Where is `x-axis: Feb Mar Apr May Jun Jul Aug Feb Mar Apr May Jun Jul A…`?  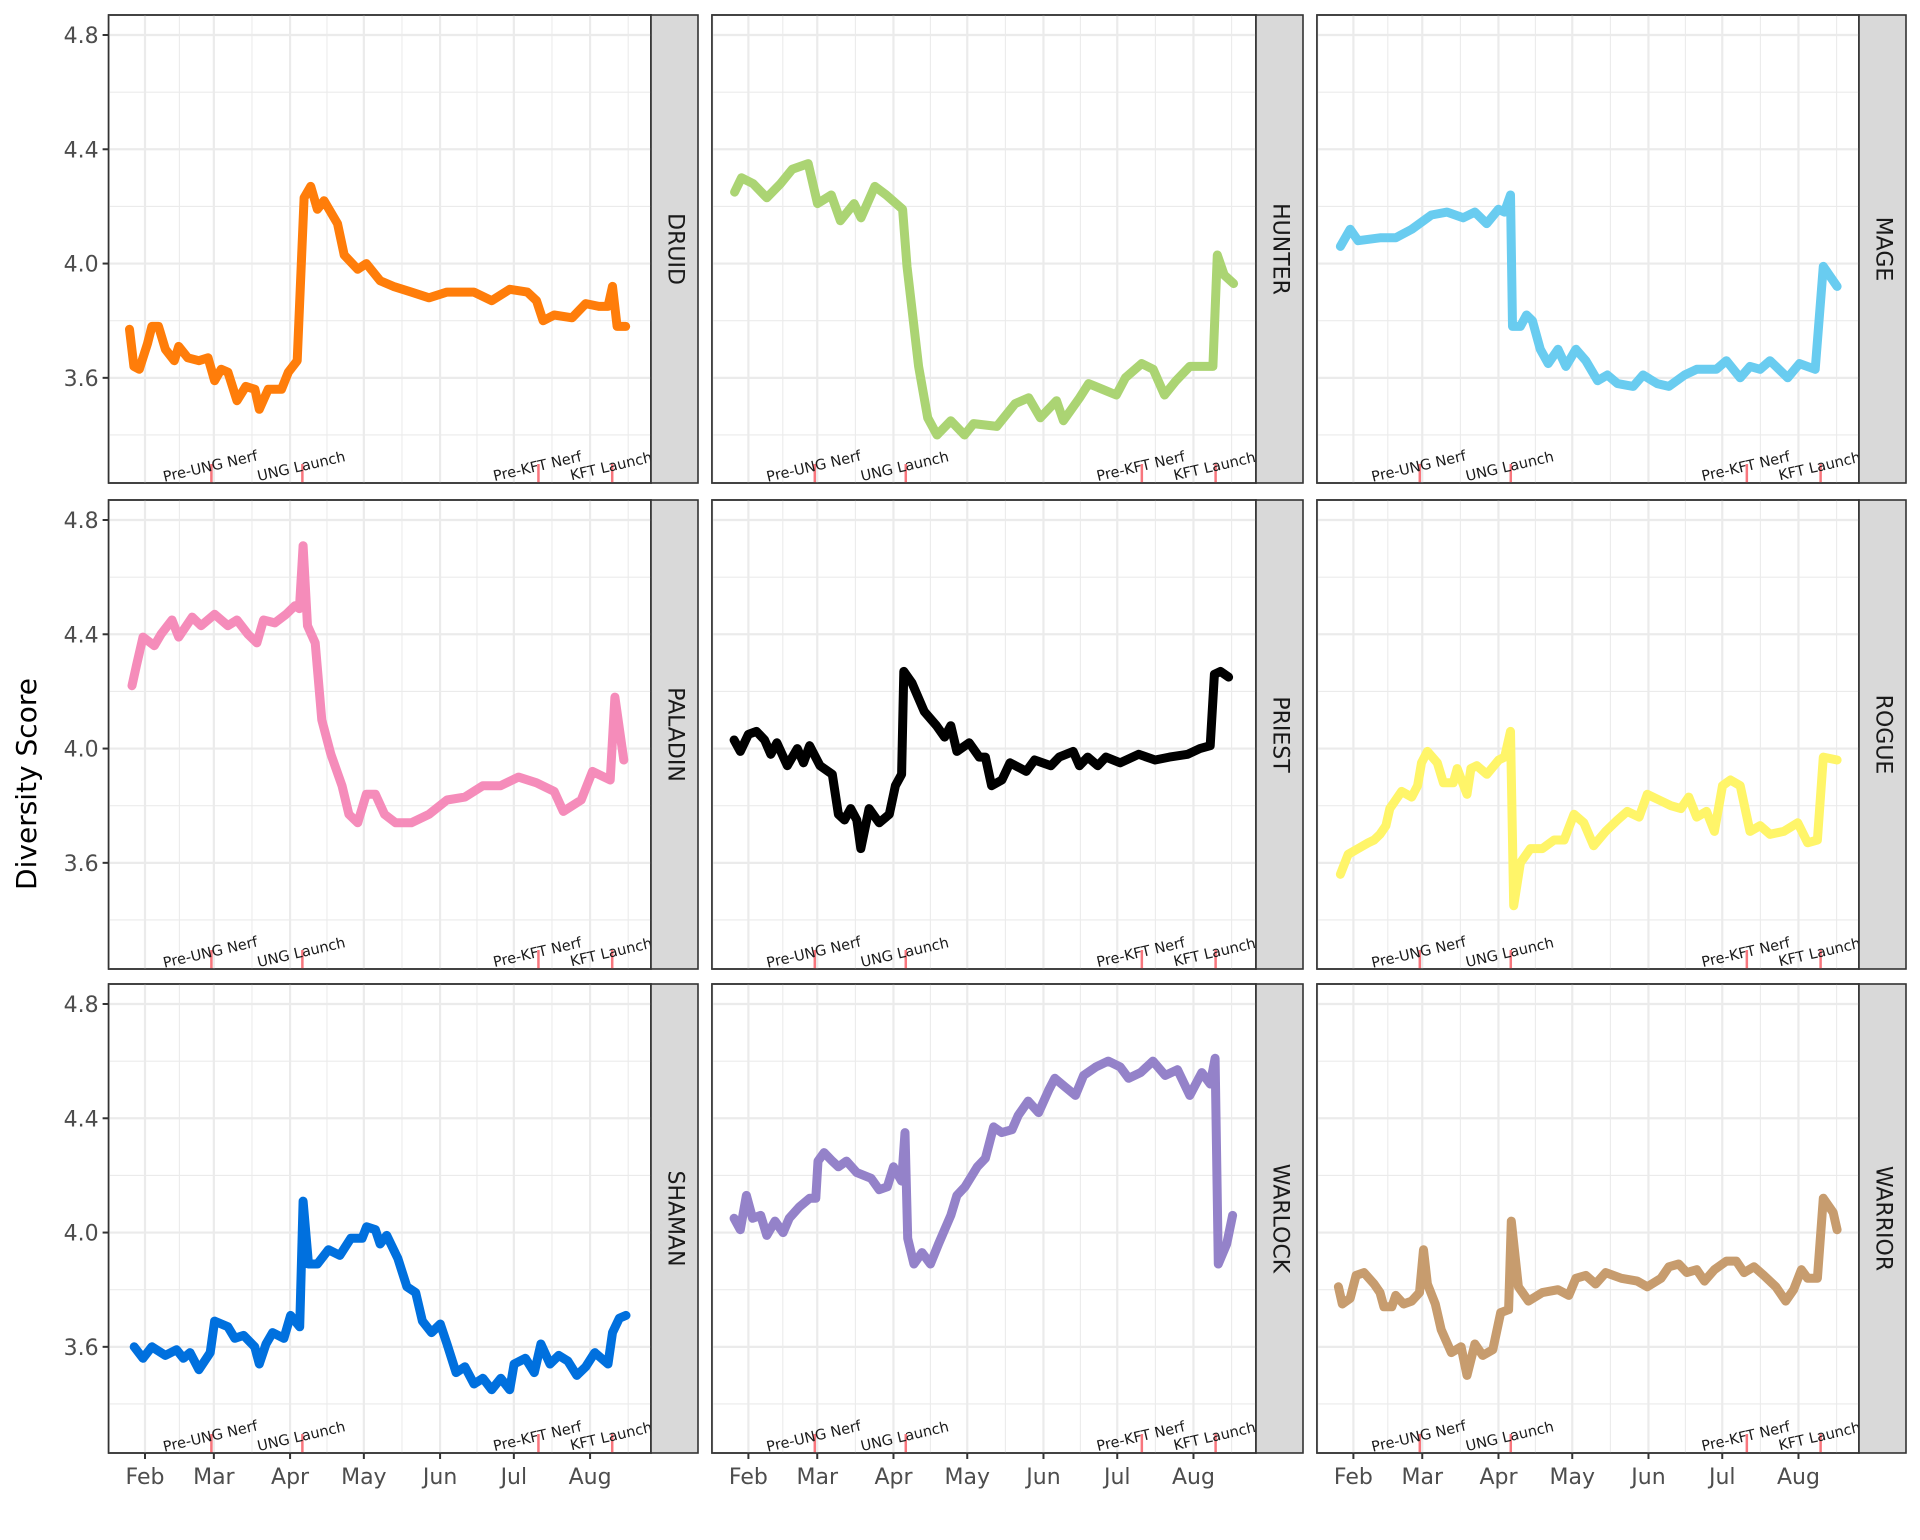
x-axis: Feb Mar Apr May Jun Jul Aug Feb Mar Apr May Jun Jul A… is located at coordinates (973, 1471).